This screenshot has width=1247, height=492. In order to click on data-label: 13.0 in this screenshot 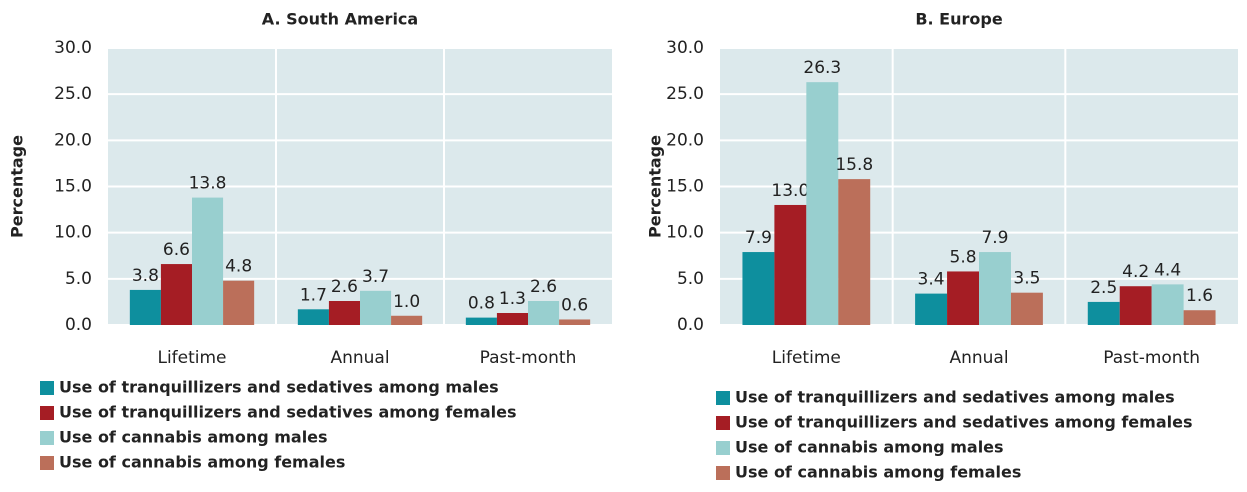, I will do `click(790, 191)`.